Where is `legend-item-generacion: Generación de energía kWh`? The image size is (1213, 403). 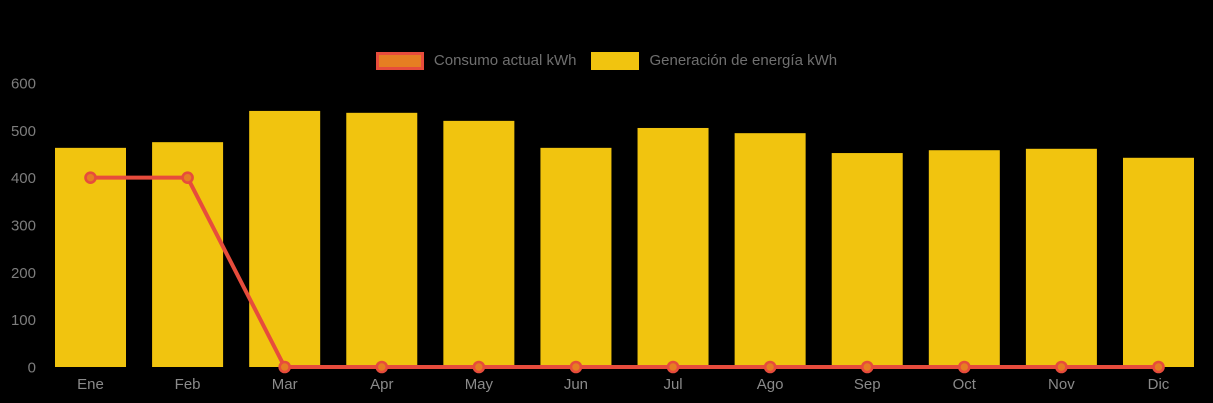
legend-item-generacion: Generación de energía kWh is located at coordinates (714, 61).